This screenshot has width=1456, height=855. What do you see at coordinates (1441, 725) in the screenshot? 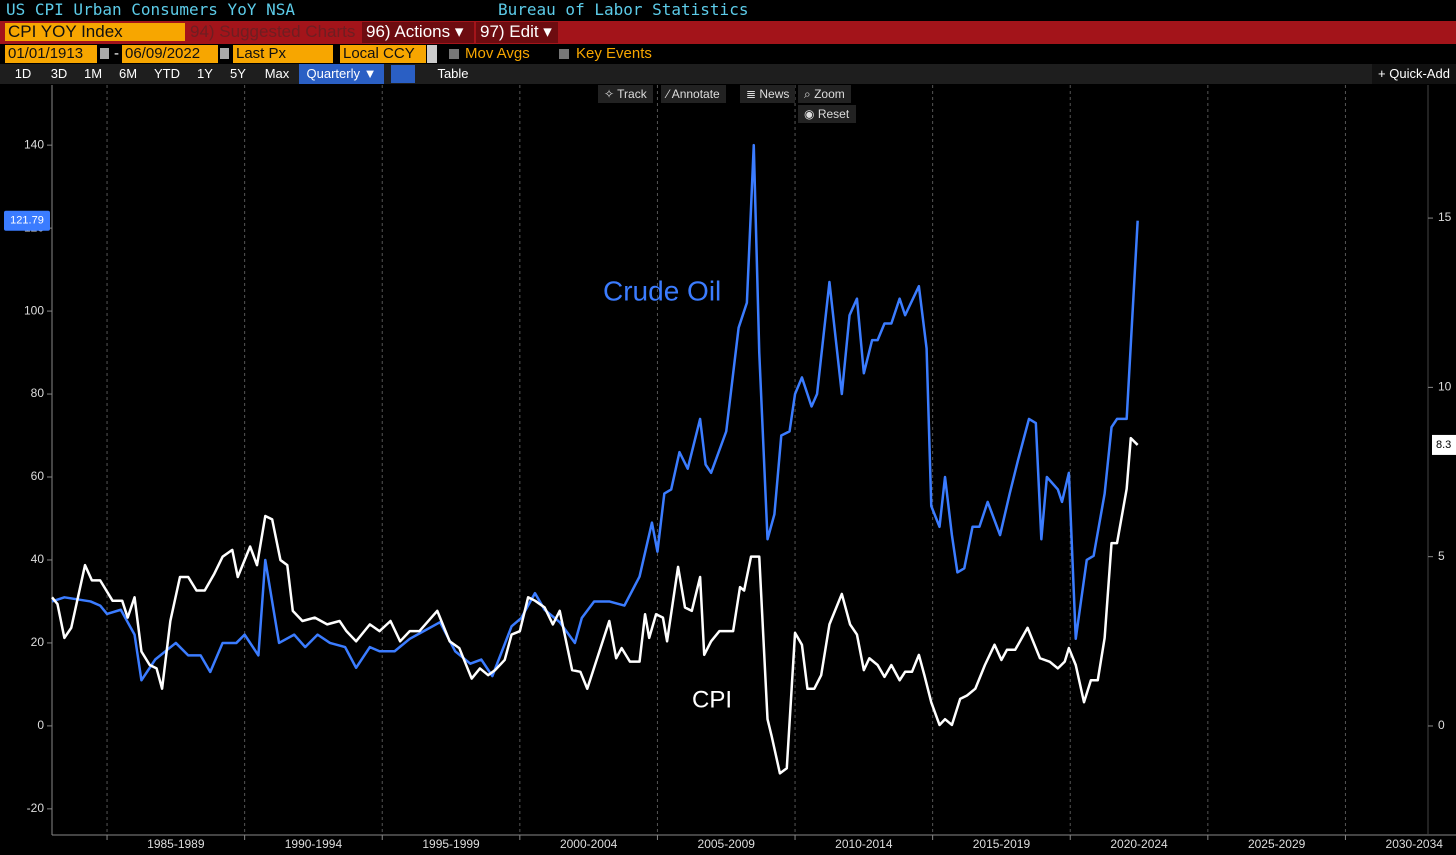
I see `y2-tick-label: 0` at bounding box center [1441, 725].